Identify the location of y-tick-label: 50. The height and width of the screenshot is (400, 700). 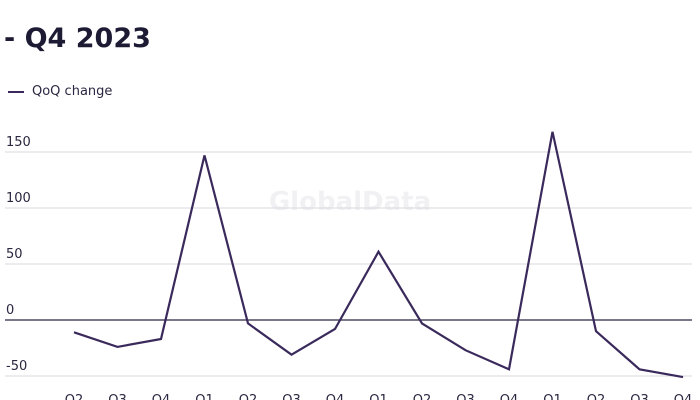
(14, 254).